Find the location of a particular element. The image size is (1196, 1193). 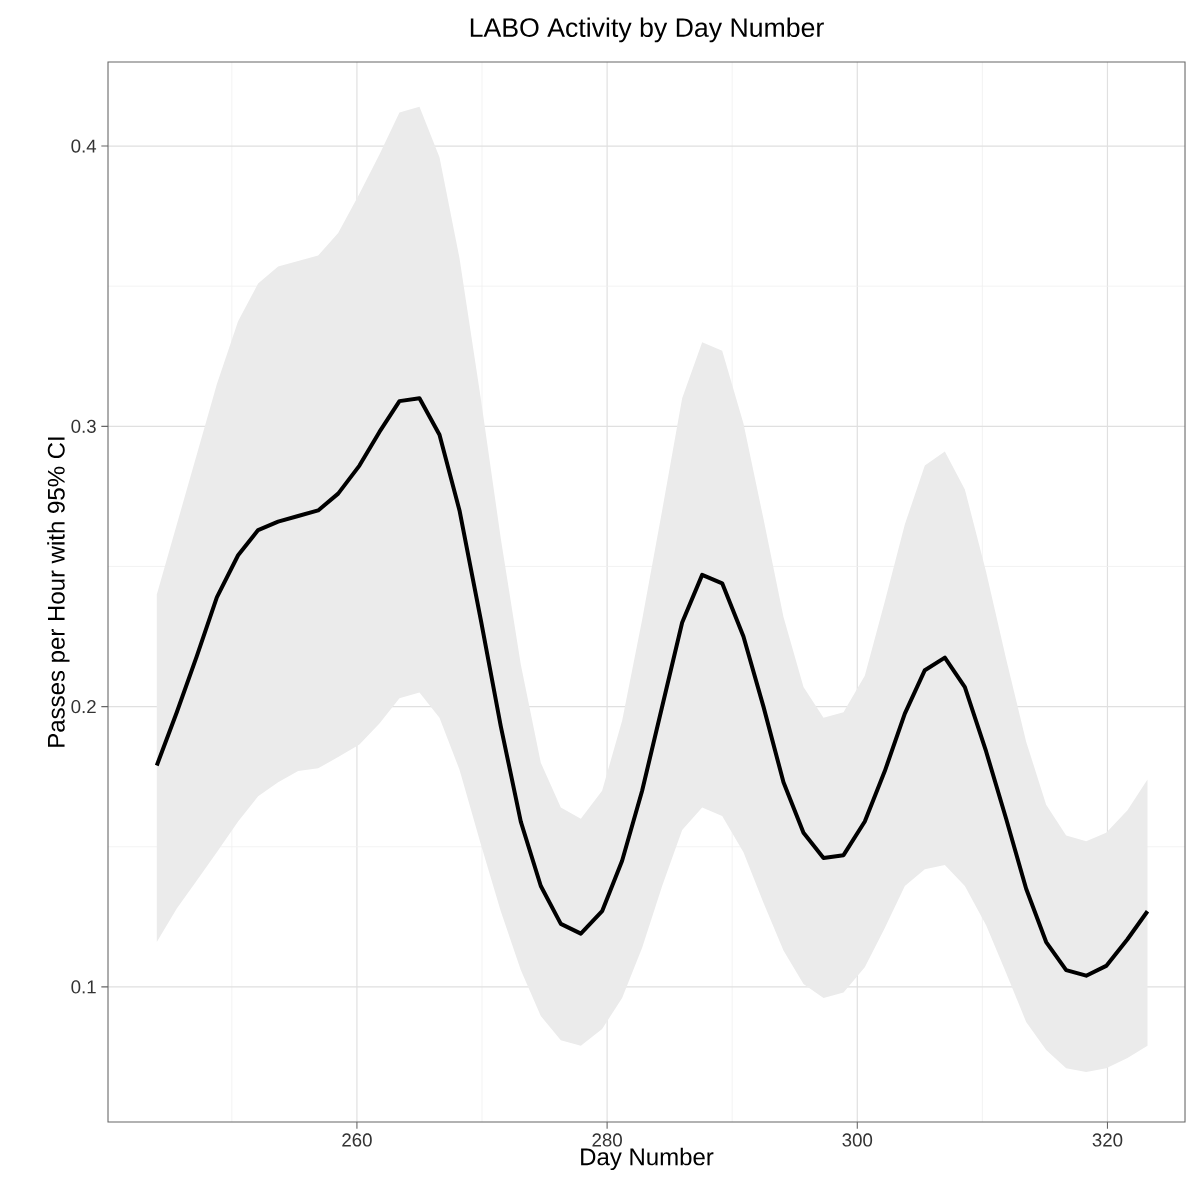

x-tick-label: 260 is located at coordinates (357, 1140).